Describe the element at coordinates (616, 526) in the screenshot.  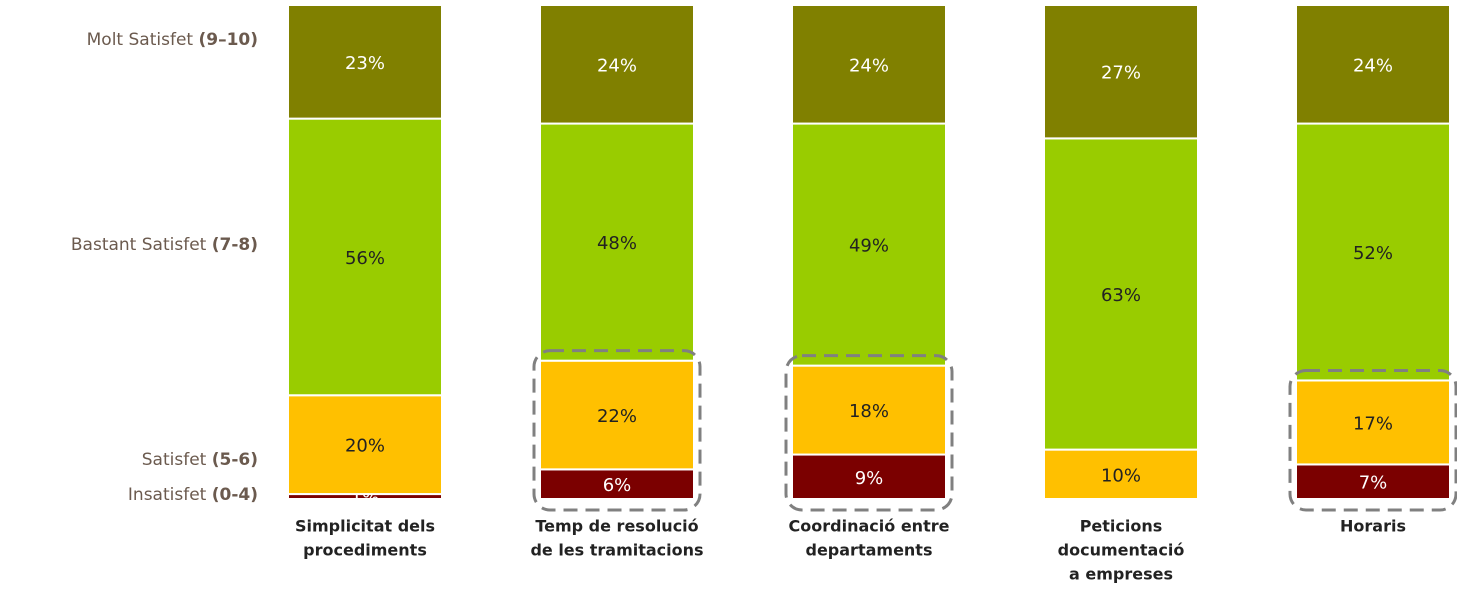
I see `category-label: Temp de resolució` at that location.